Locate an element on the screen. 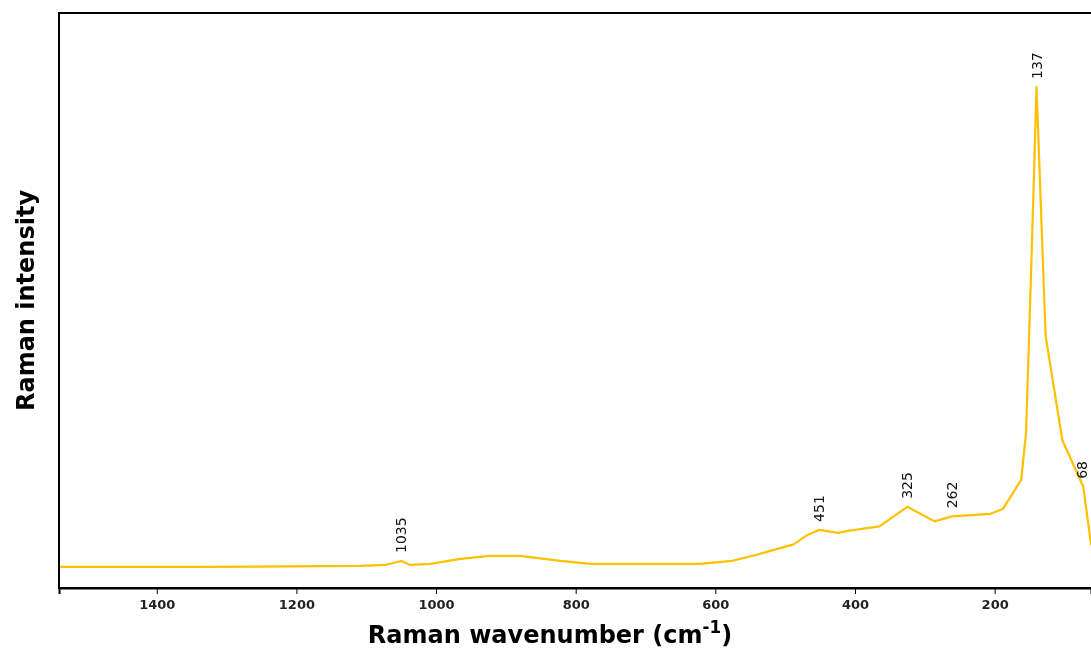 This screenshot has width=1091, height=654. x-tick-label: 600 is located at coordinates (716, 605).